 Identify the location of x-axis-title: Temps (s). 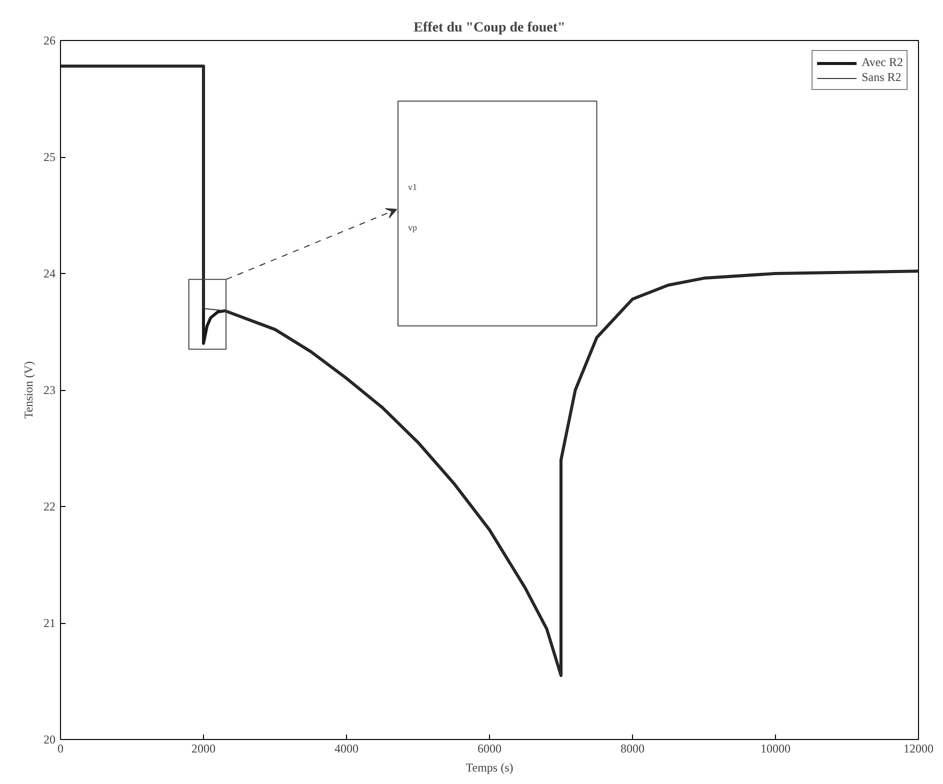
(490, 767).